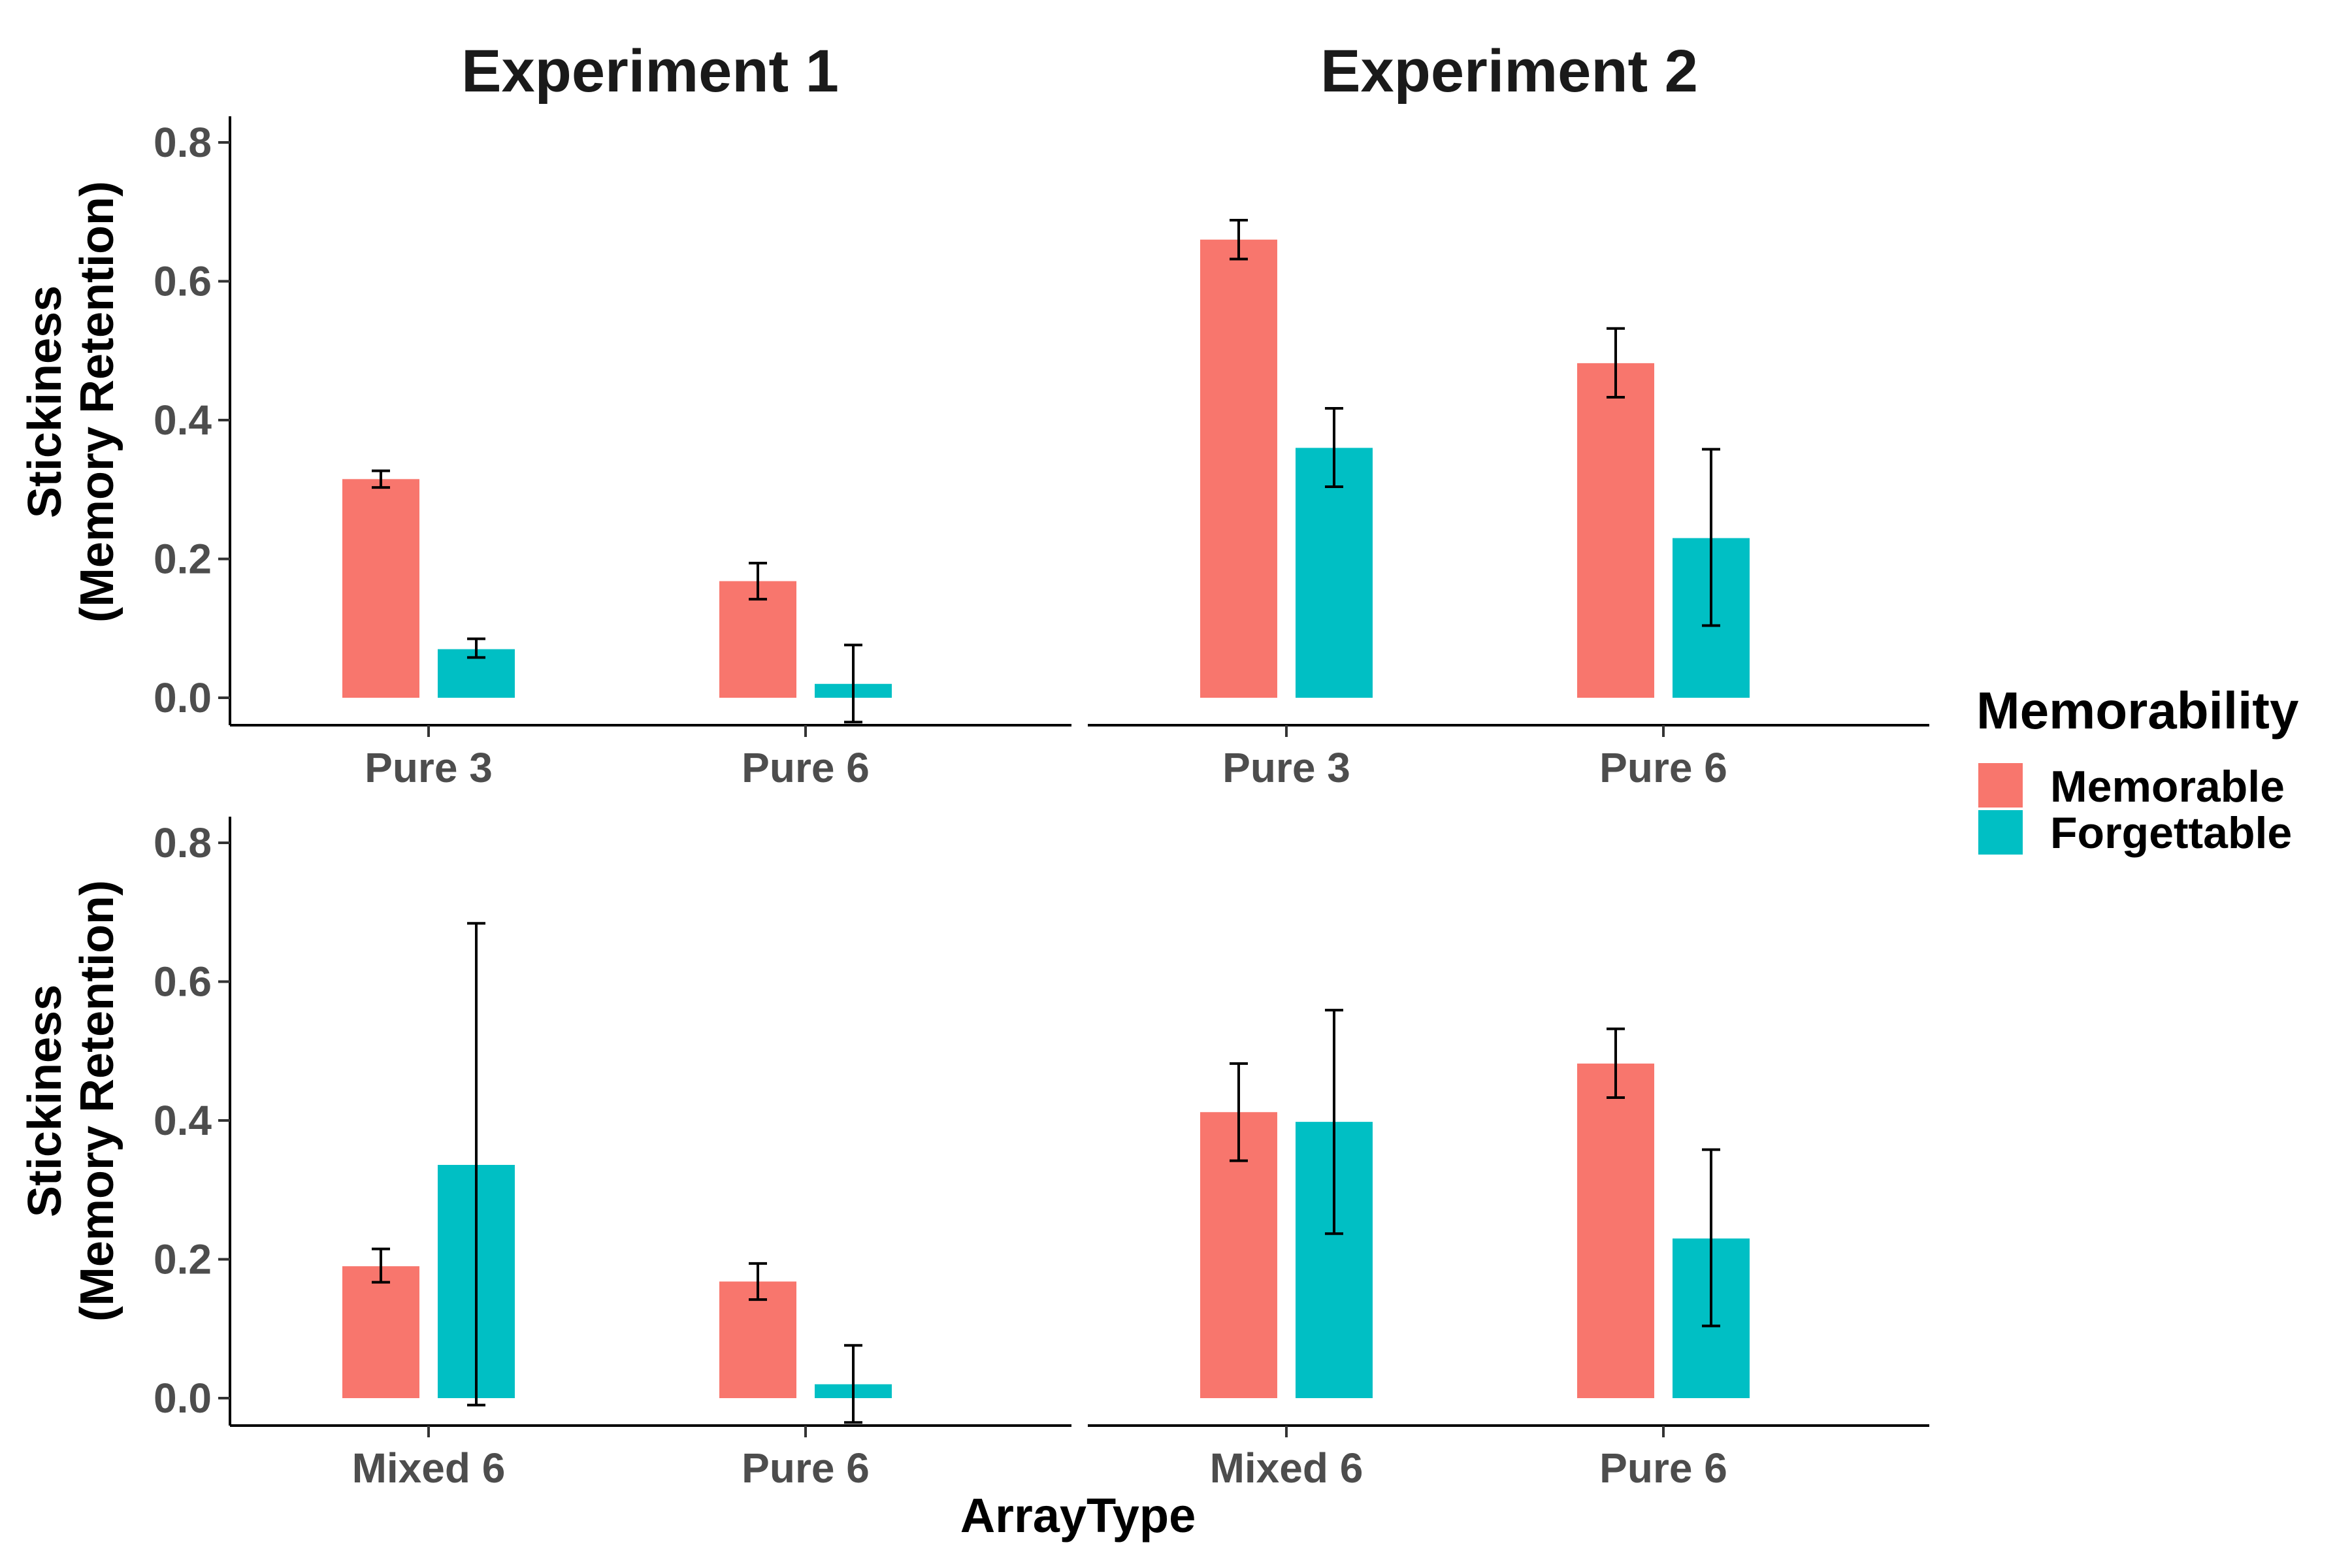 Image resolution: width=2352 pixels, height=1568 pixels. What do you see at coordinates (2171, 833) in the screenshot?
I see `legend-label-forgettable: Forgettable` at bounding box center [2171, 833].